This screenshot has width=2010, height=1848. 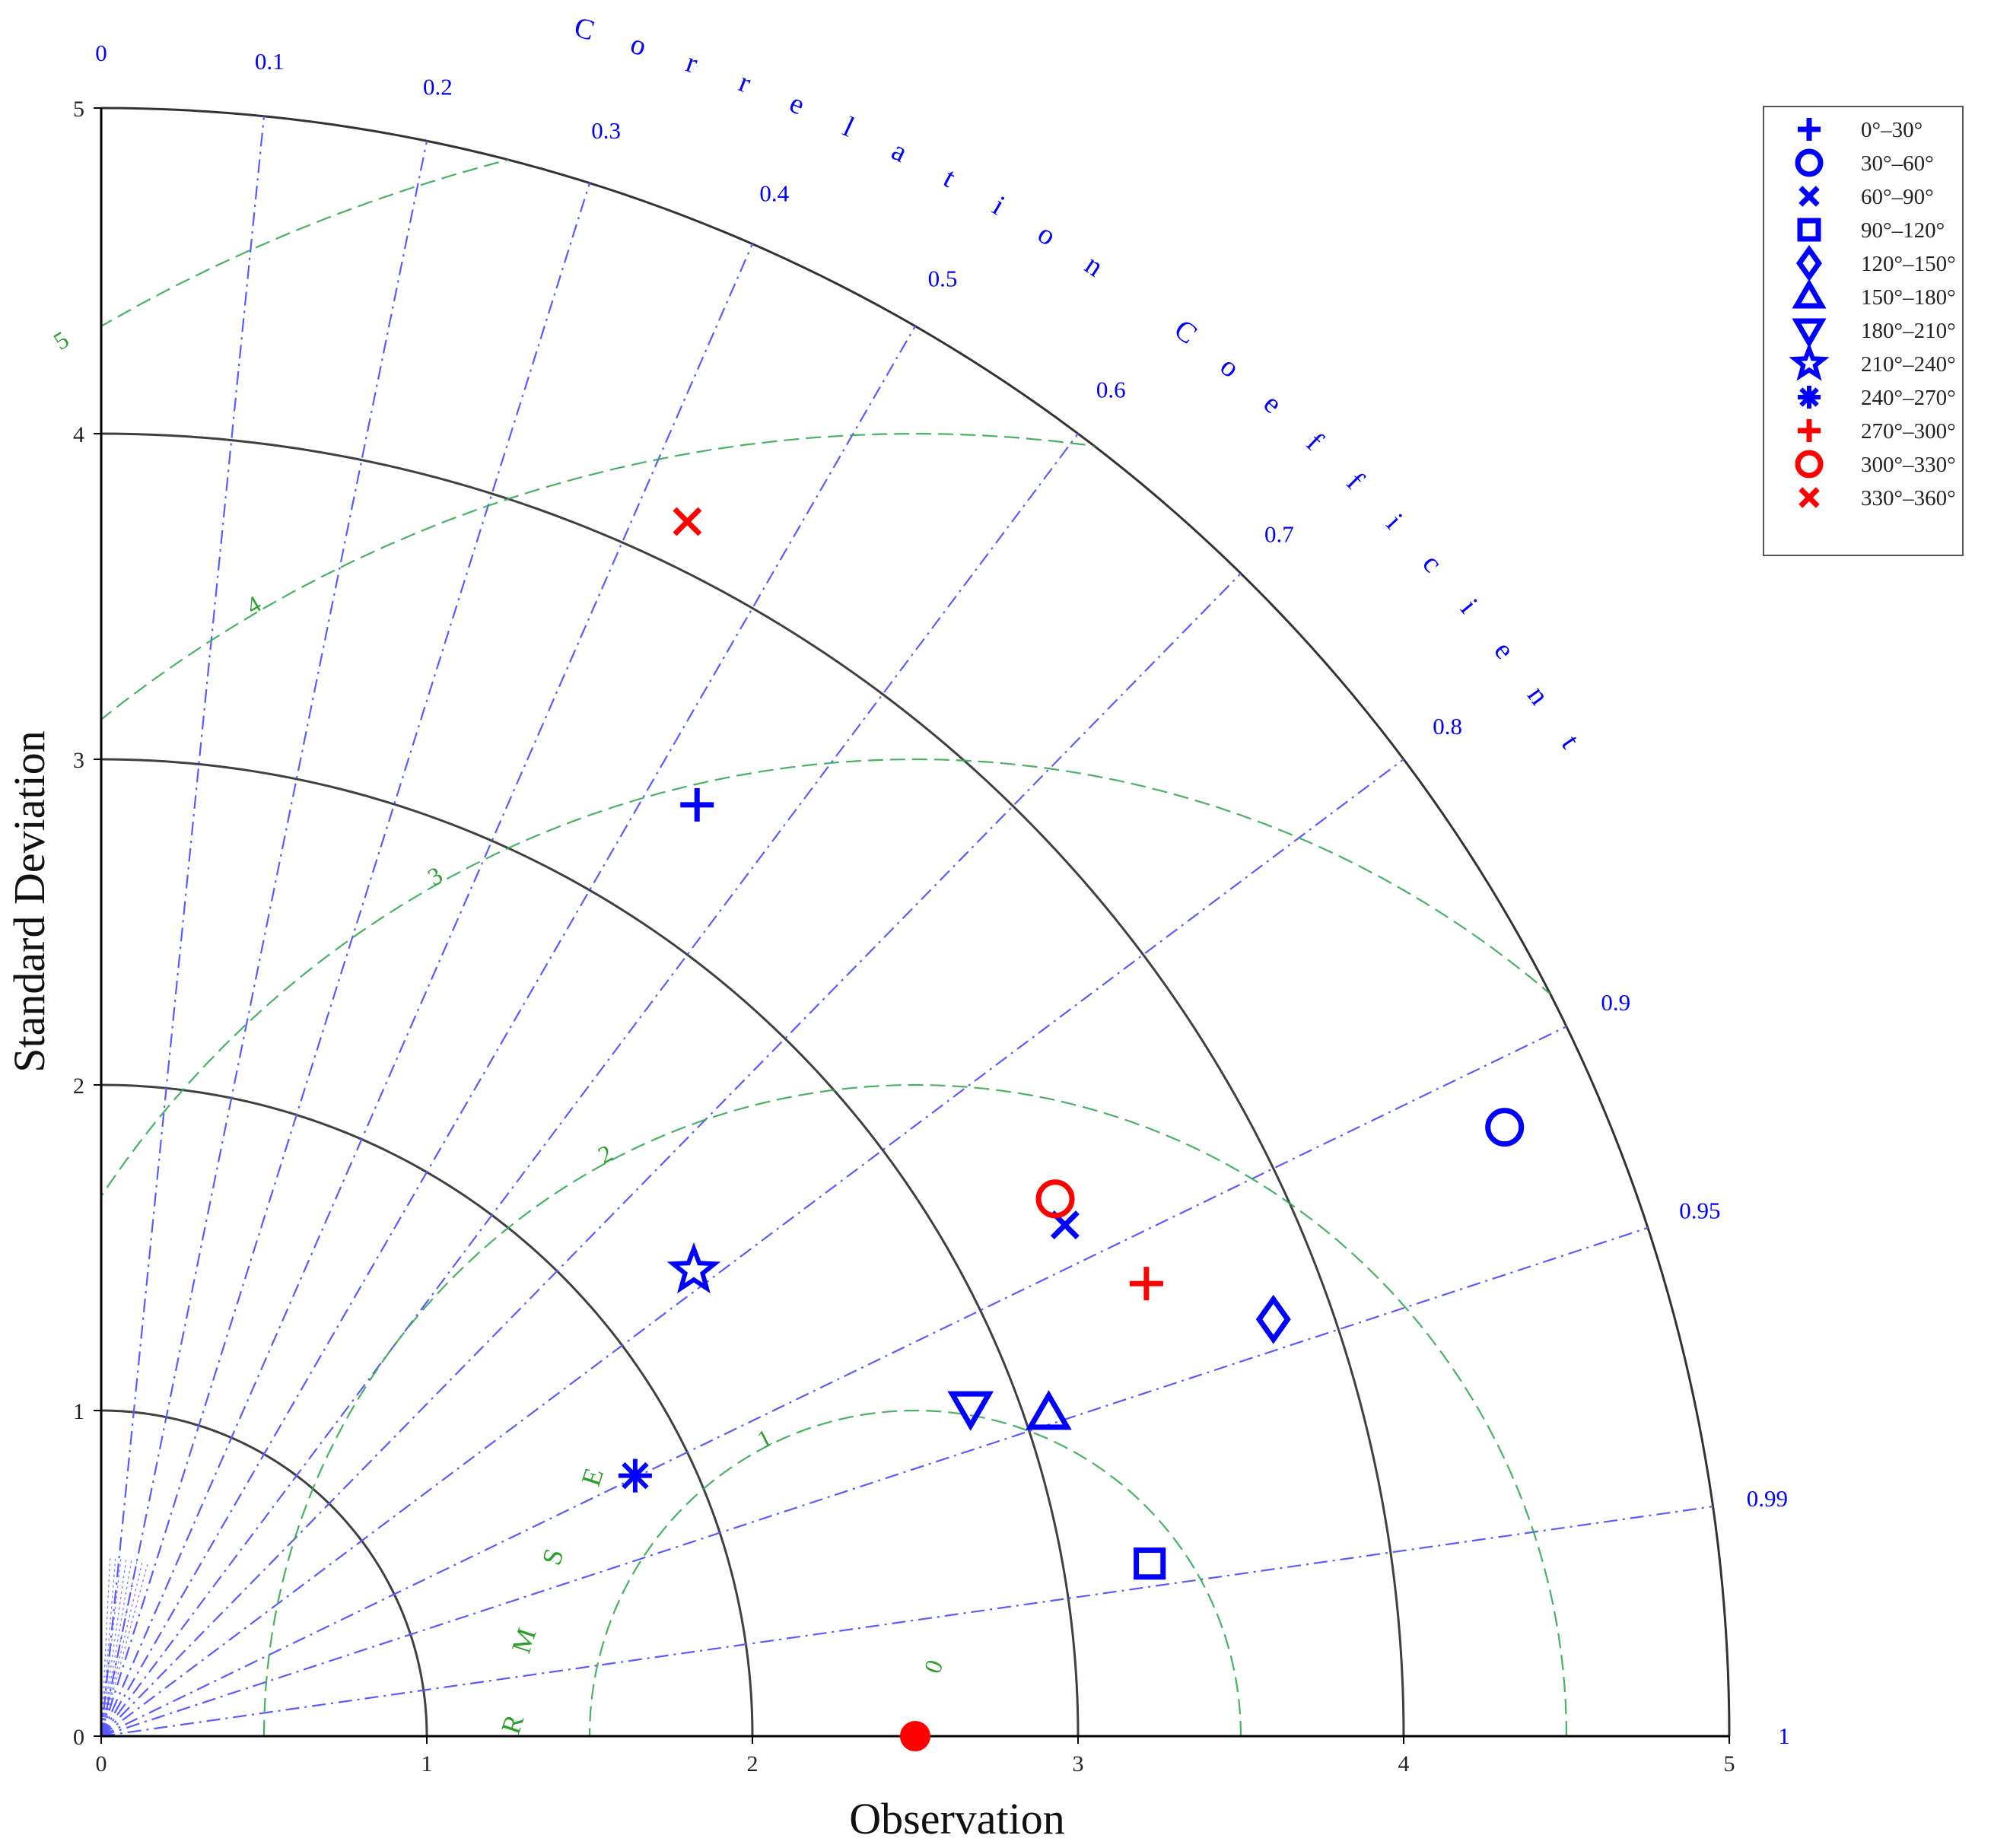 I want to click on rmse-tick-label: 1, so click(x=764, y=1438).